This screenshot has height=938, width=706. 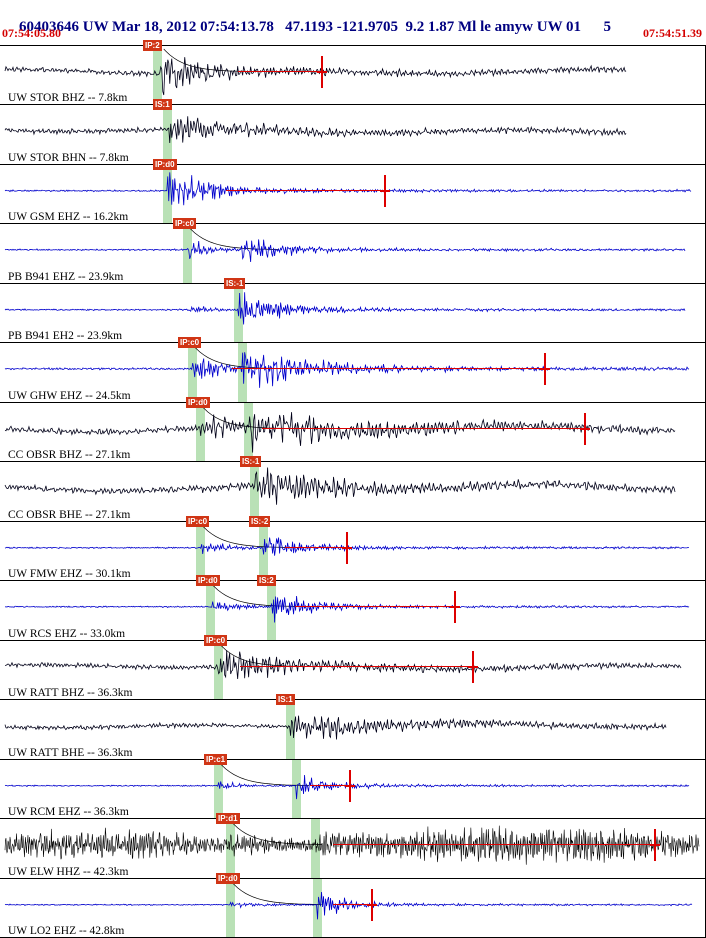 I want to click on trace-row-8: CC OBSR BHE -- 27.1km IS:-1, so click(x=352, y=488).